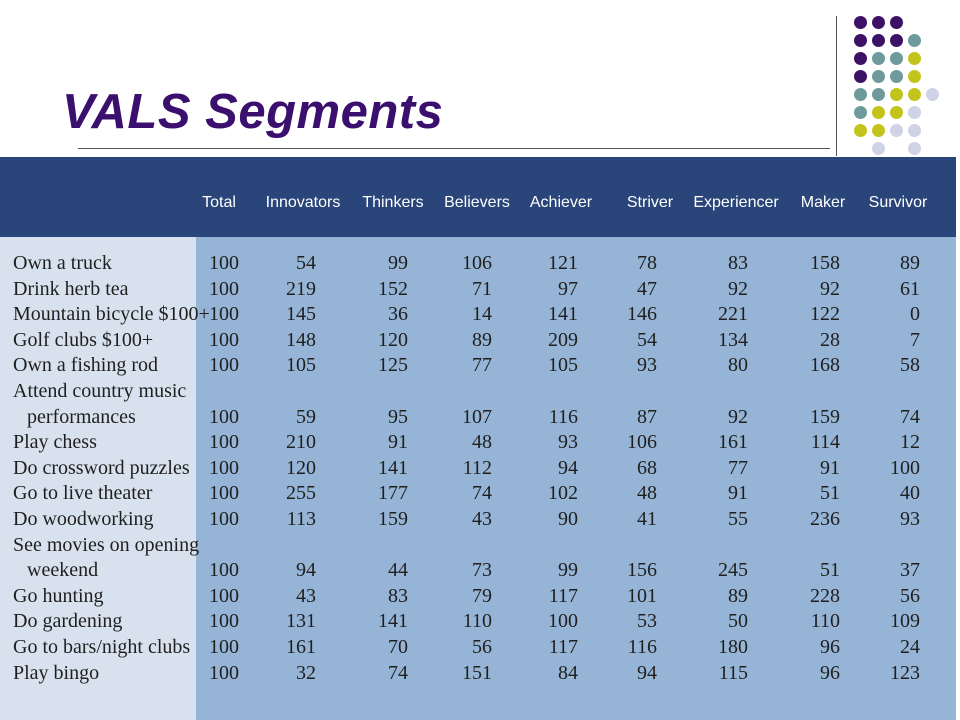 This screenshot has width=960, height=720. Describe the element at coordinates (738, 467) in the screenshot. I see `table-cell: 77` at that location.